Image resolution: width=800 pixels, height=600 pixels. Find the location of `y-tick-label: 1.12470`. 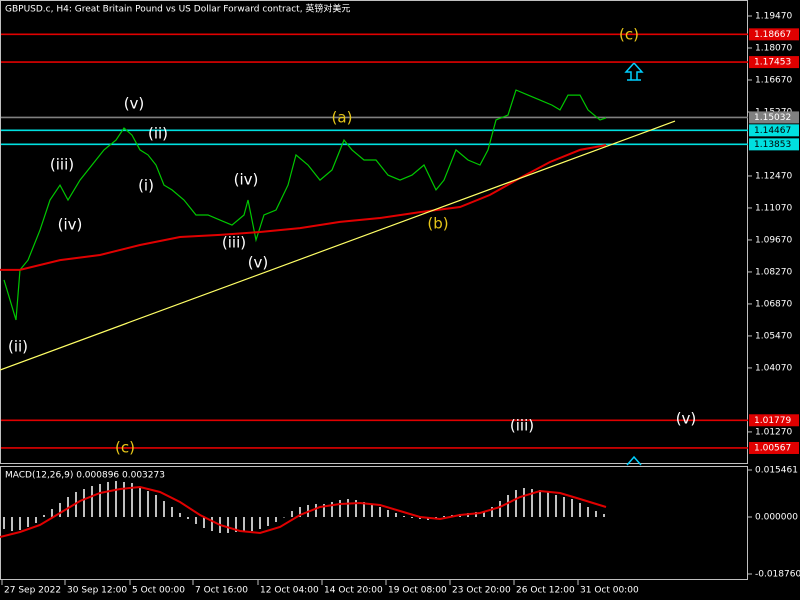

y-tick-label: 1.12470 is located at coordinates (773, 176).